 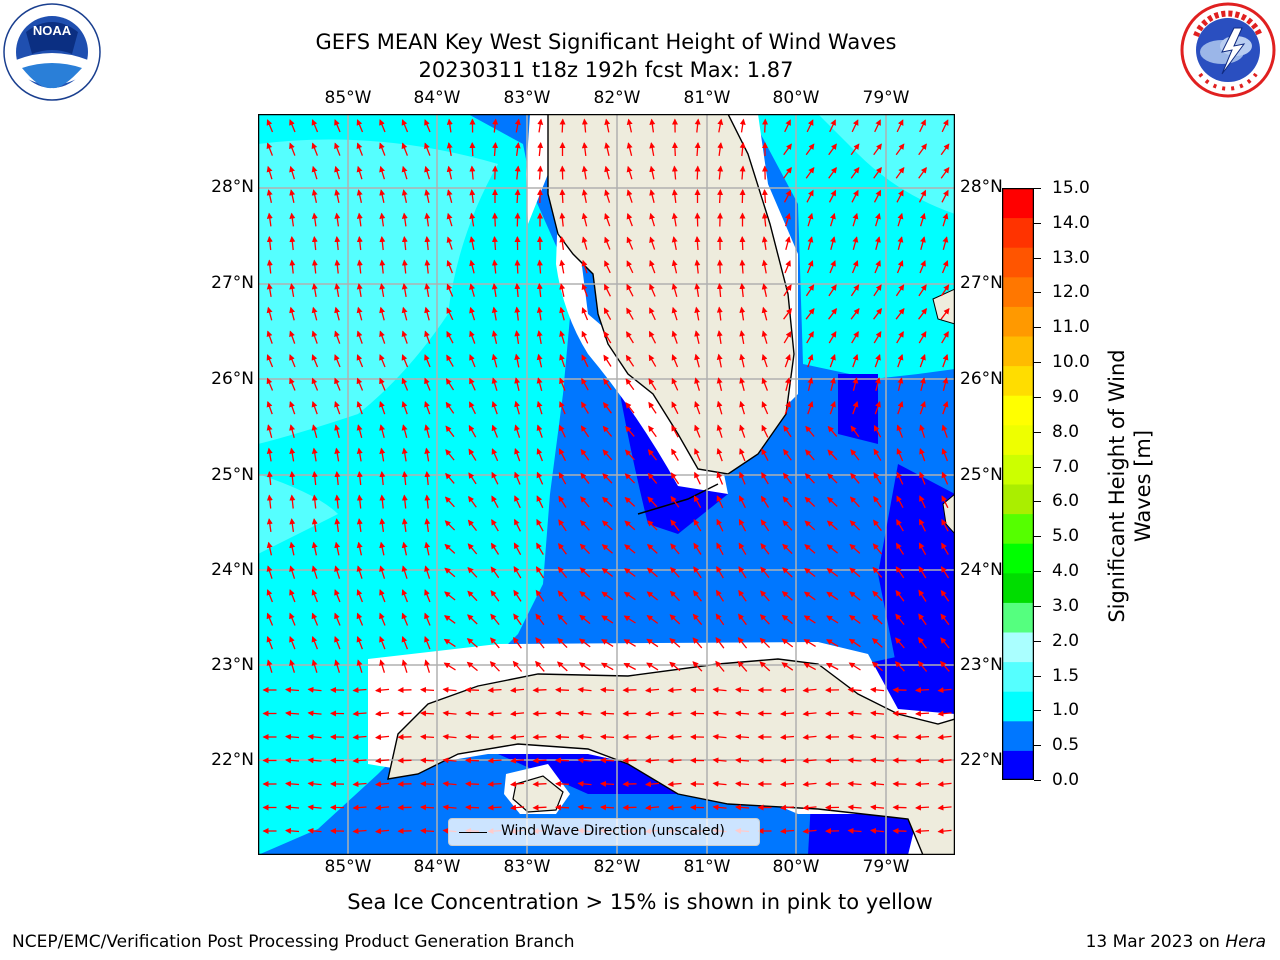 What do you see at coordinates (707, 98) in the screenshot?
I see `lon-label-top: 81°W` at bounding box center [707, 98].